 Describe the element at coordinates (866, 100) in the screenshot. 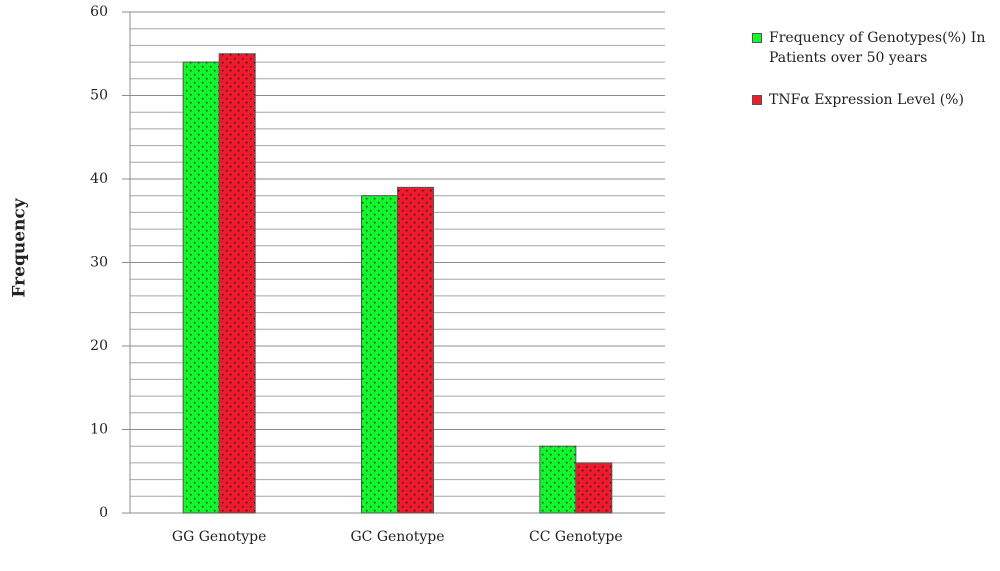

I see `legend-label: TNFα Expression Level (%)` at that location.